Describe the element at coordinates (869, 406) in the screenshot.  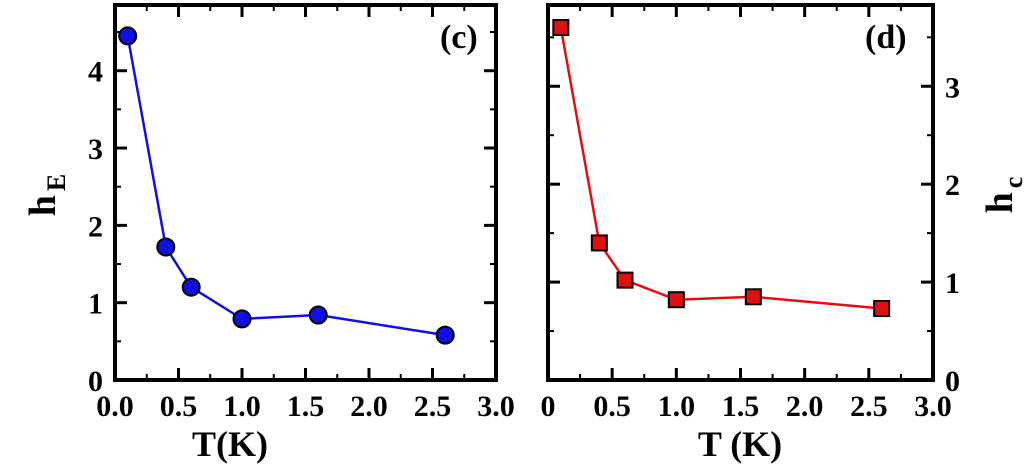
I see `x-tick-label-d: 2.5` at that location.